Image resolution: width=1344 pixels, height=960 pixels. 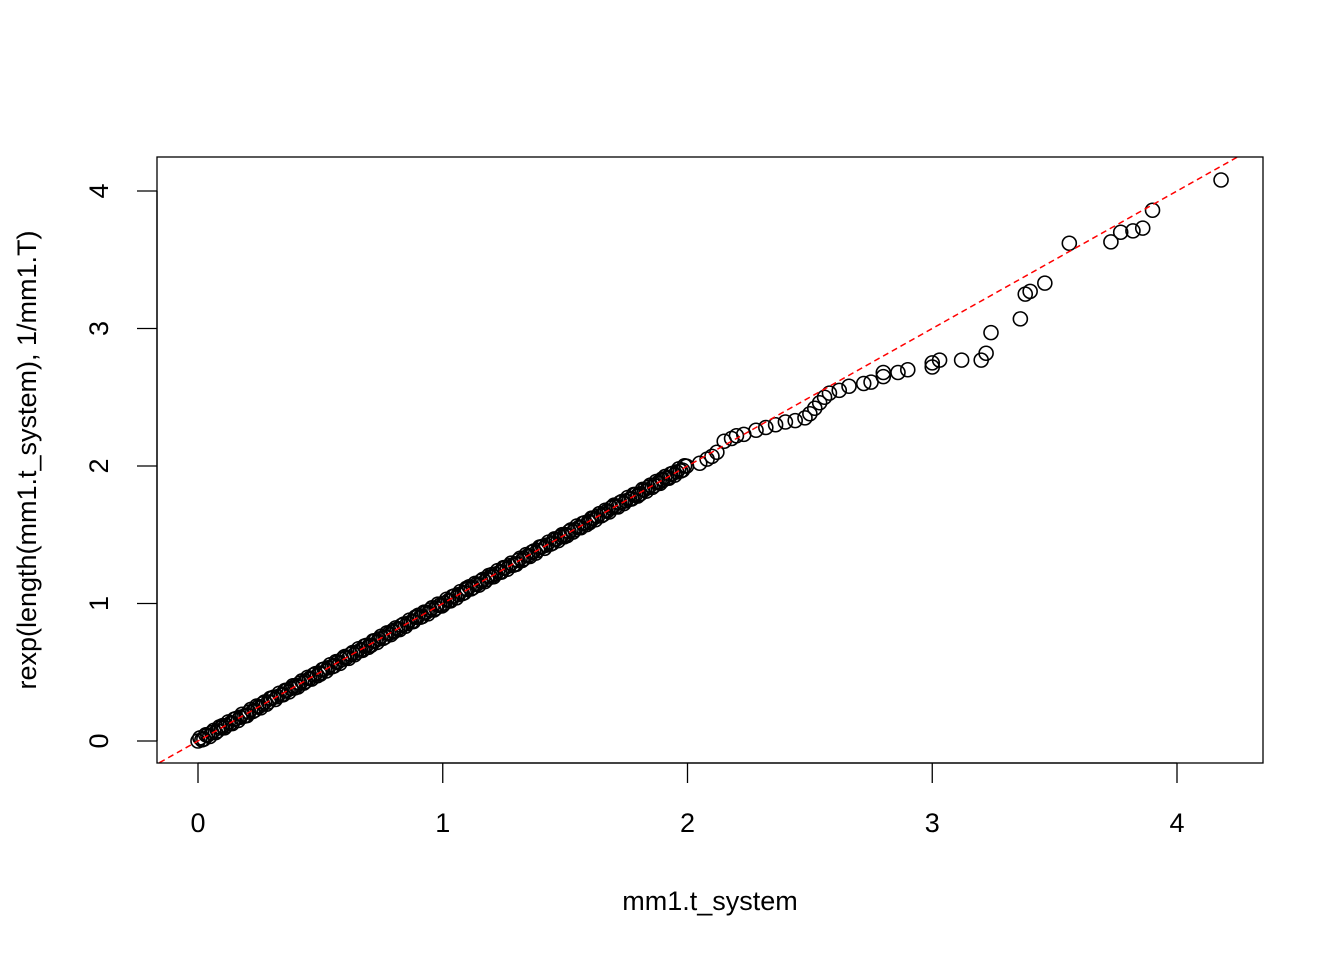 I want to click on y-tick-label: 0, so click(x=99, y=740).